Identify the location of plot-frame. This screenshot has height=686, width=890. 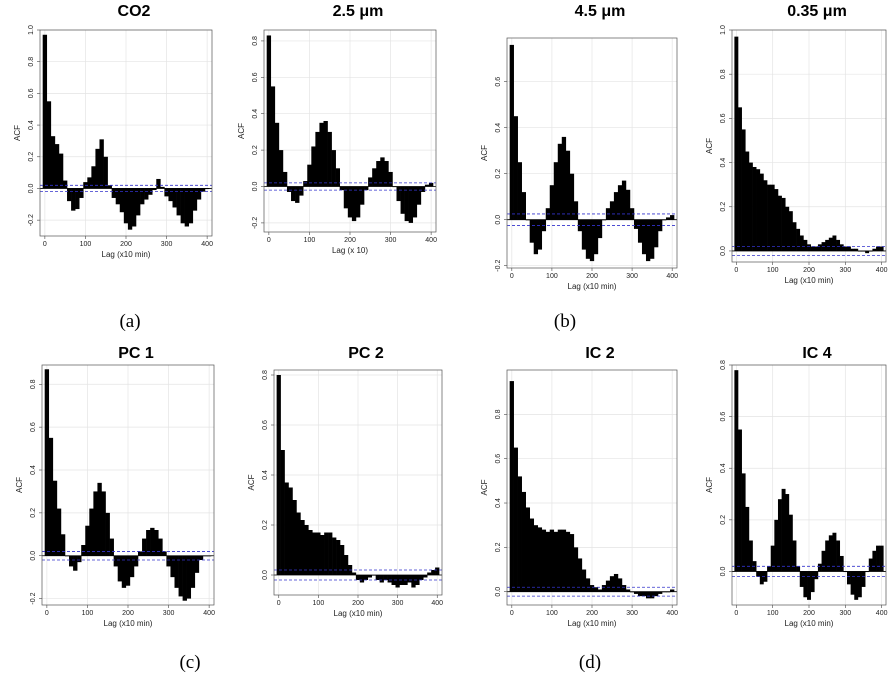
(126, 133).